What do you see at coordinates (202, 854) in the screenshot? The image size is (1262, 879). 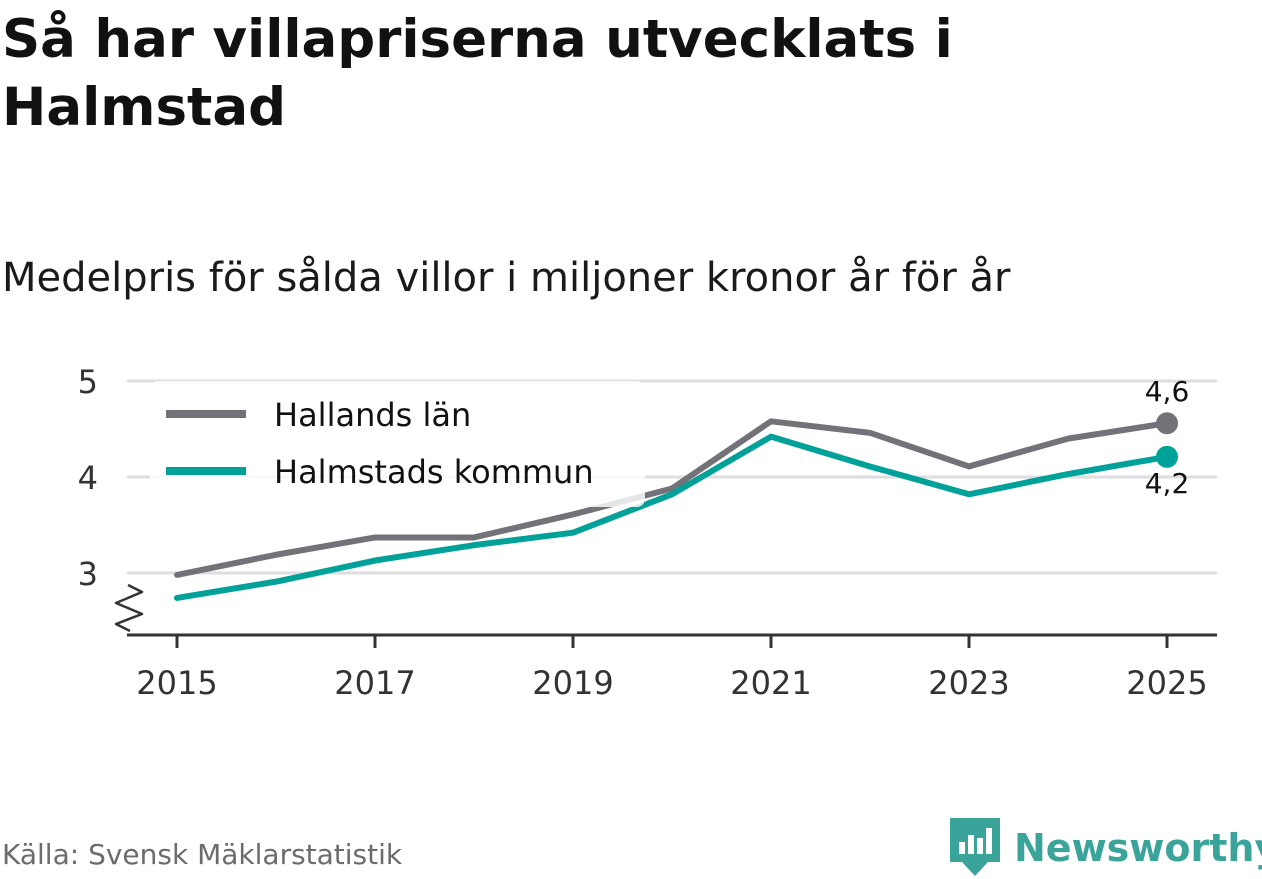 I see `source-note: Källa: Svensk Mäklarstatistik` at bounding box center [202, 854].